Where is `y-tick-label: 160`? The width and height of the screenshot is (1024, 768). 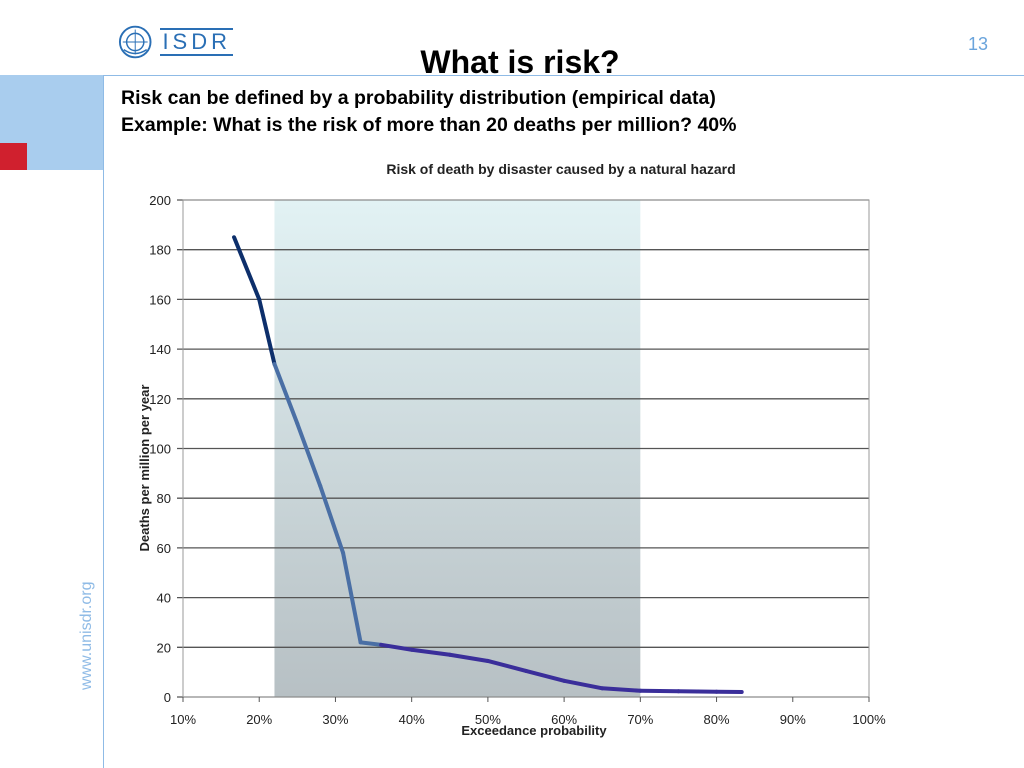 y-tick-label: 160 is located at coordinates (160, 299).